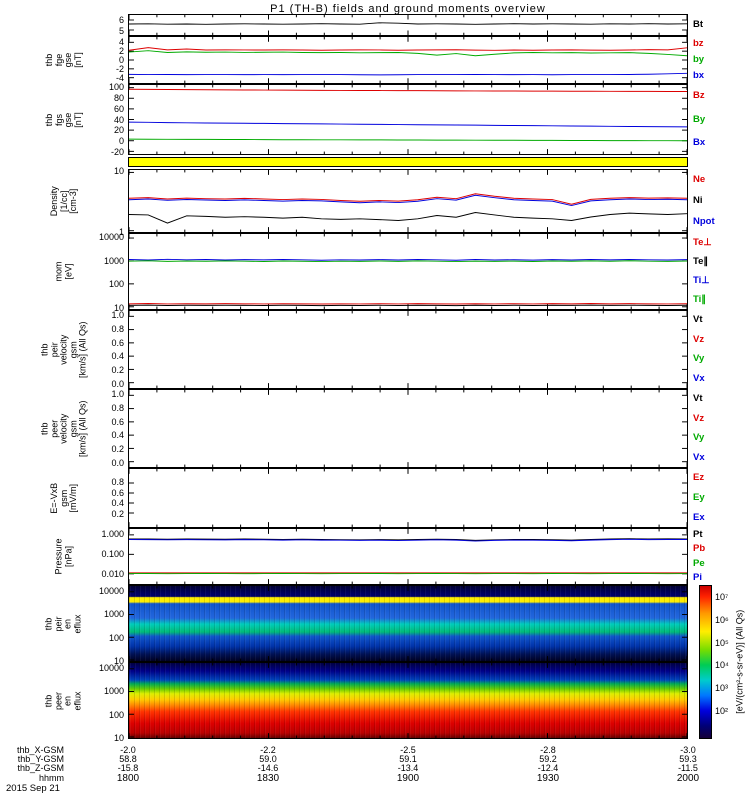 The image size is (750, 800). What do you see at coordinates (408, 349) in the screenshot?
I see `panel-canvas-vel_peir` at bounding box center [408, 349].